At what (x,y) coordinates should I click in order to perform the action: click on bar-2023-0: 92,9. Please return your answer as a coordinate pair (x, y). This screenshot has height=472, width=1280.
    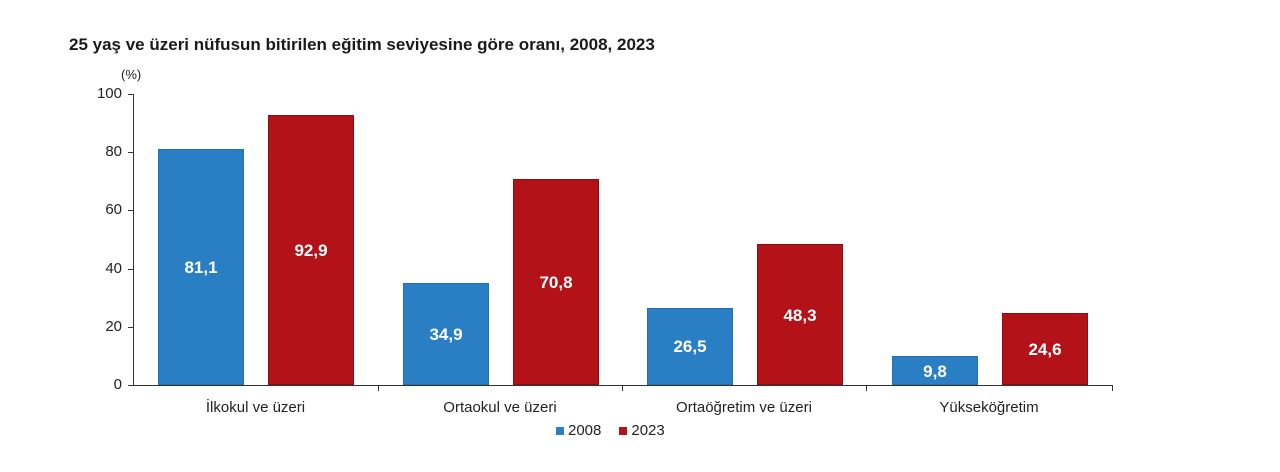
    Looking at the image, I should click on (311, 249).